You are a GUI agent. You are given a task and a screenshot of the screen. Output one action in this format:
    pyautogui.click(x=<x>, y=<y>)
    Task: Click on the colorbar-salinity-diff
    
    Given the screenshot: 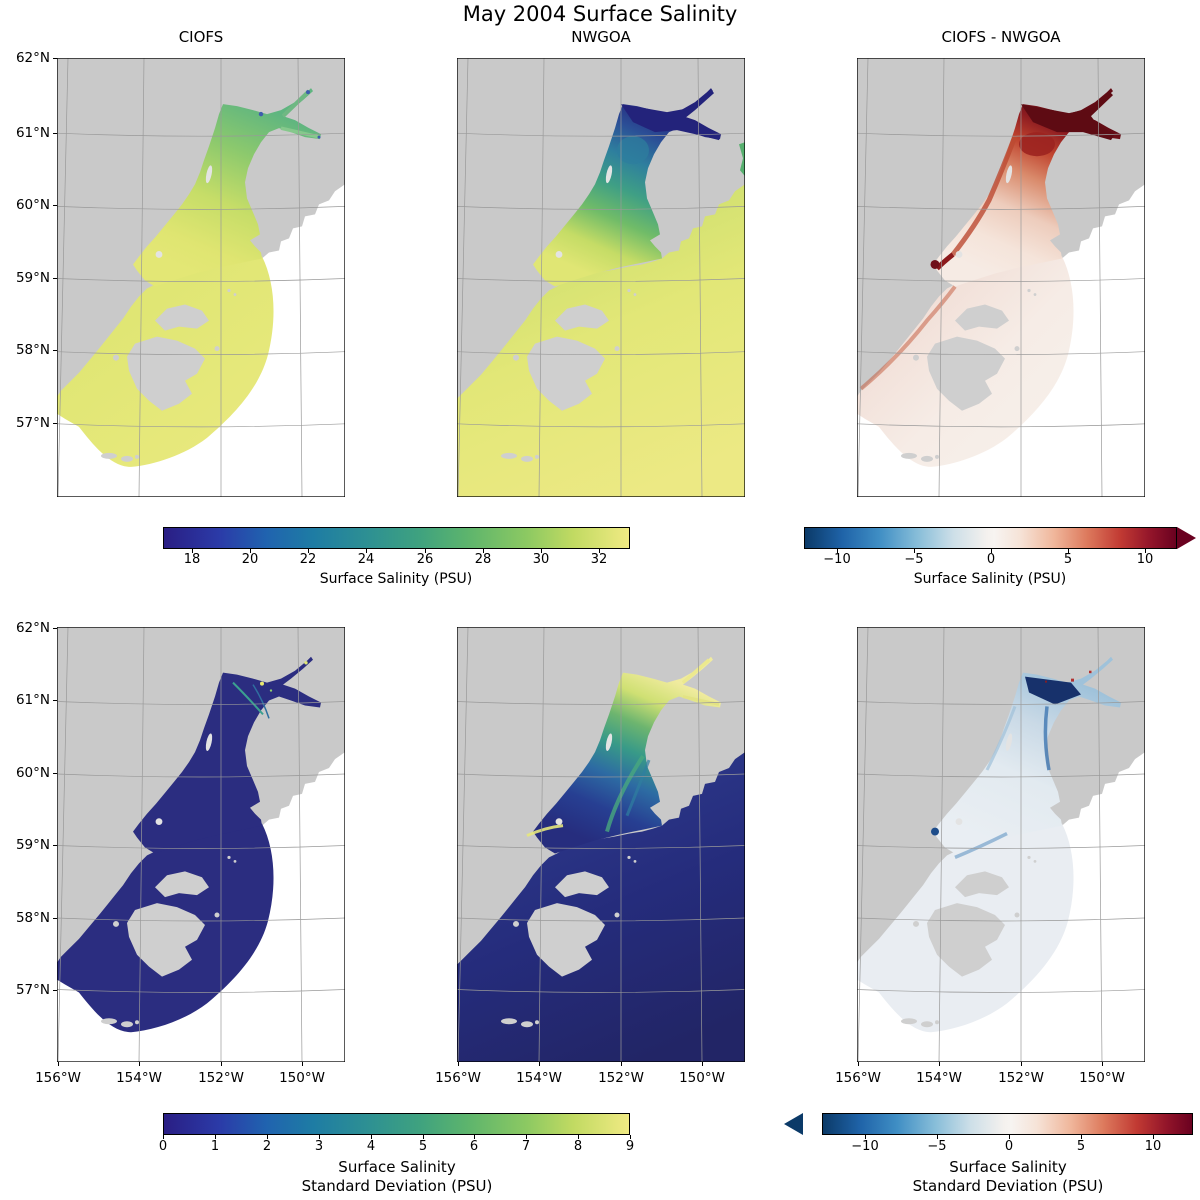 What is the action you would take?
    pyautogui.click(x=990, y=538)
    